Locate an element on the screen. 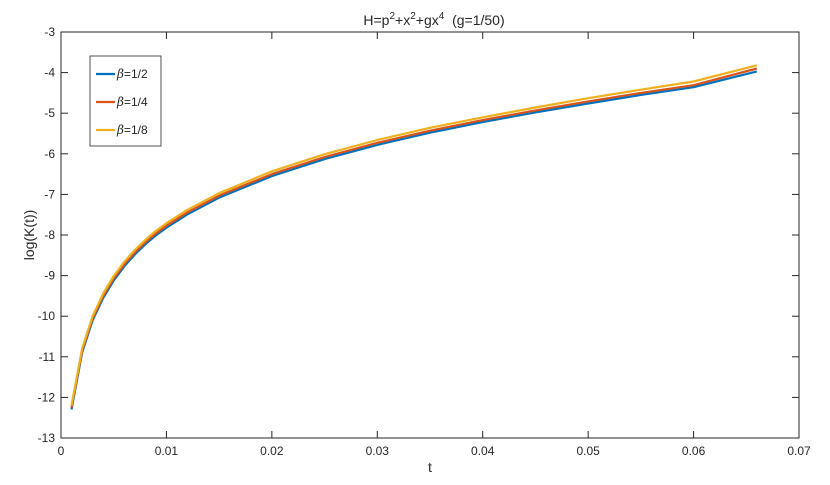  x-axis-label: t is located at coordinates (430, 467).